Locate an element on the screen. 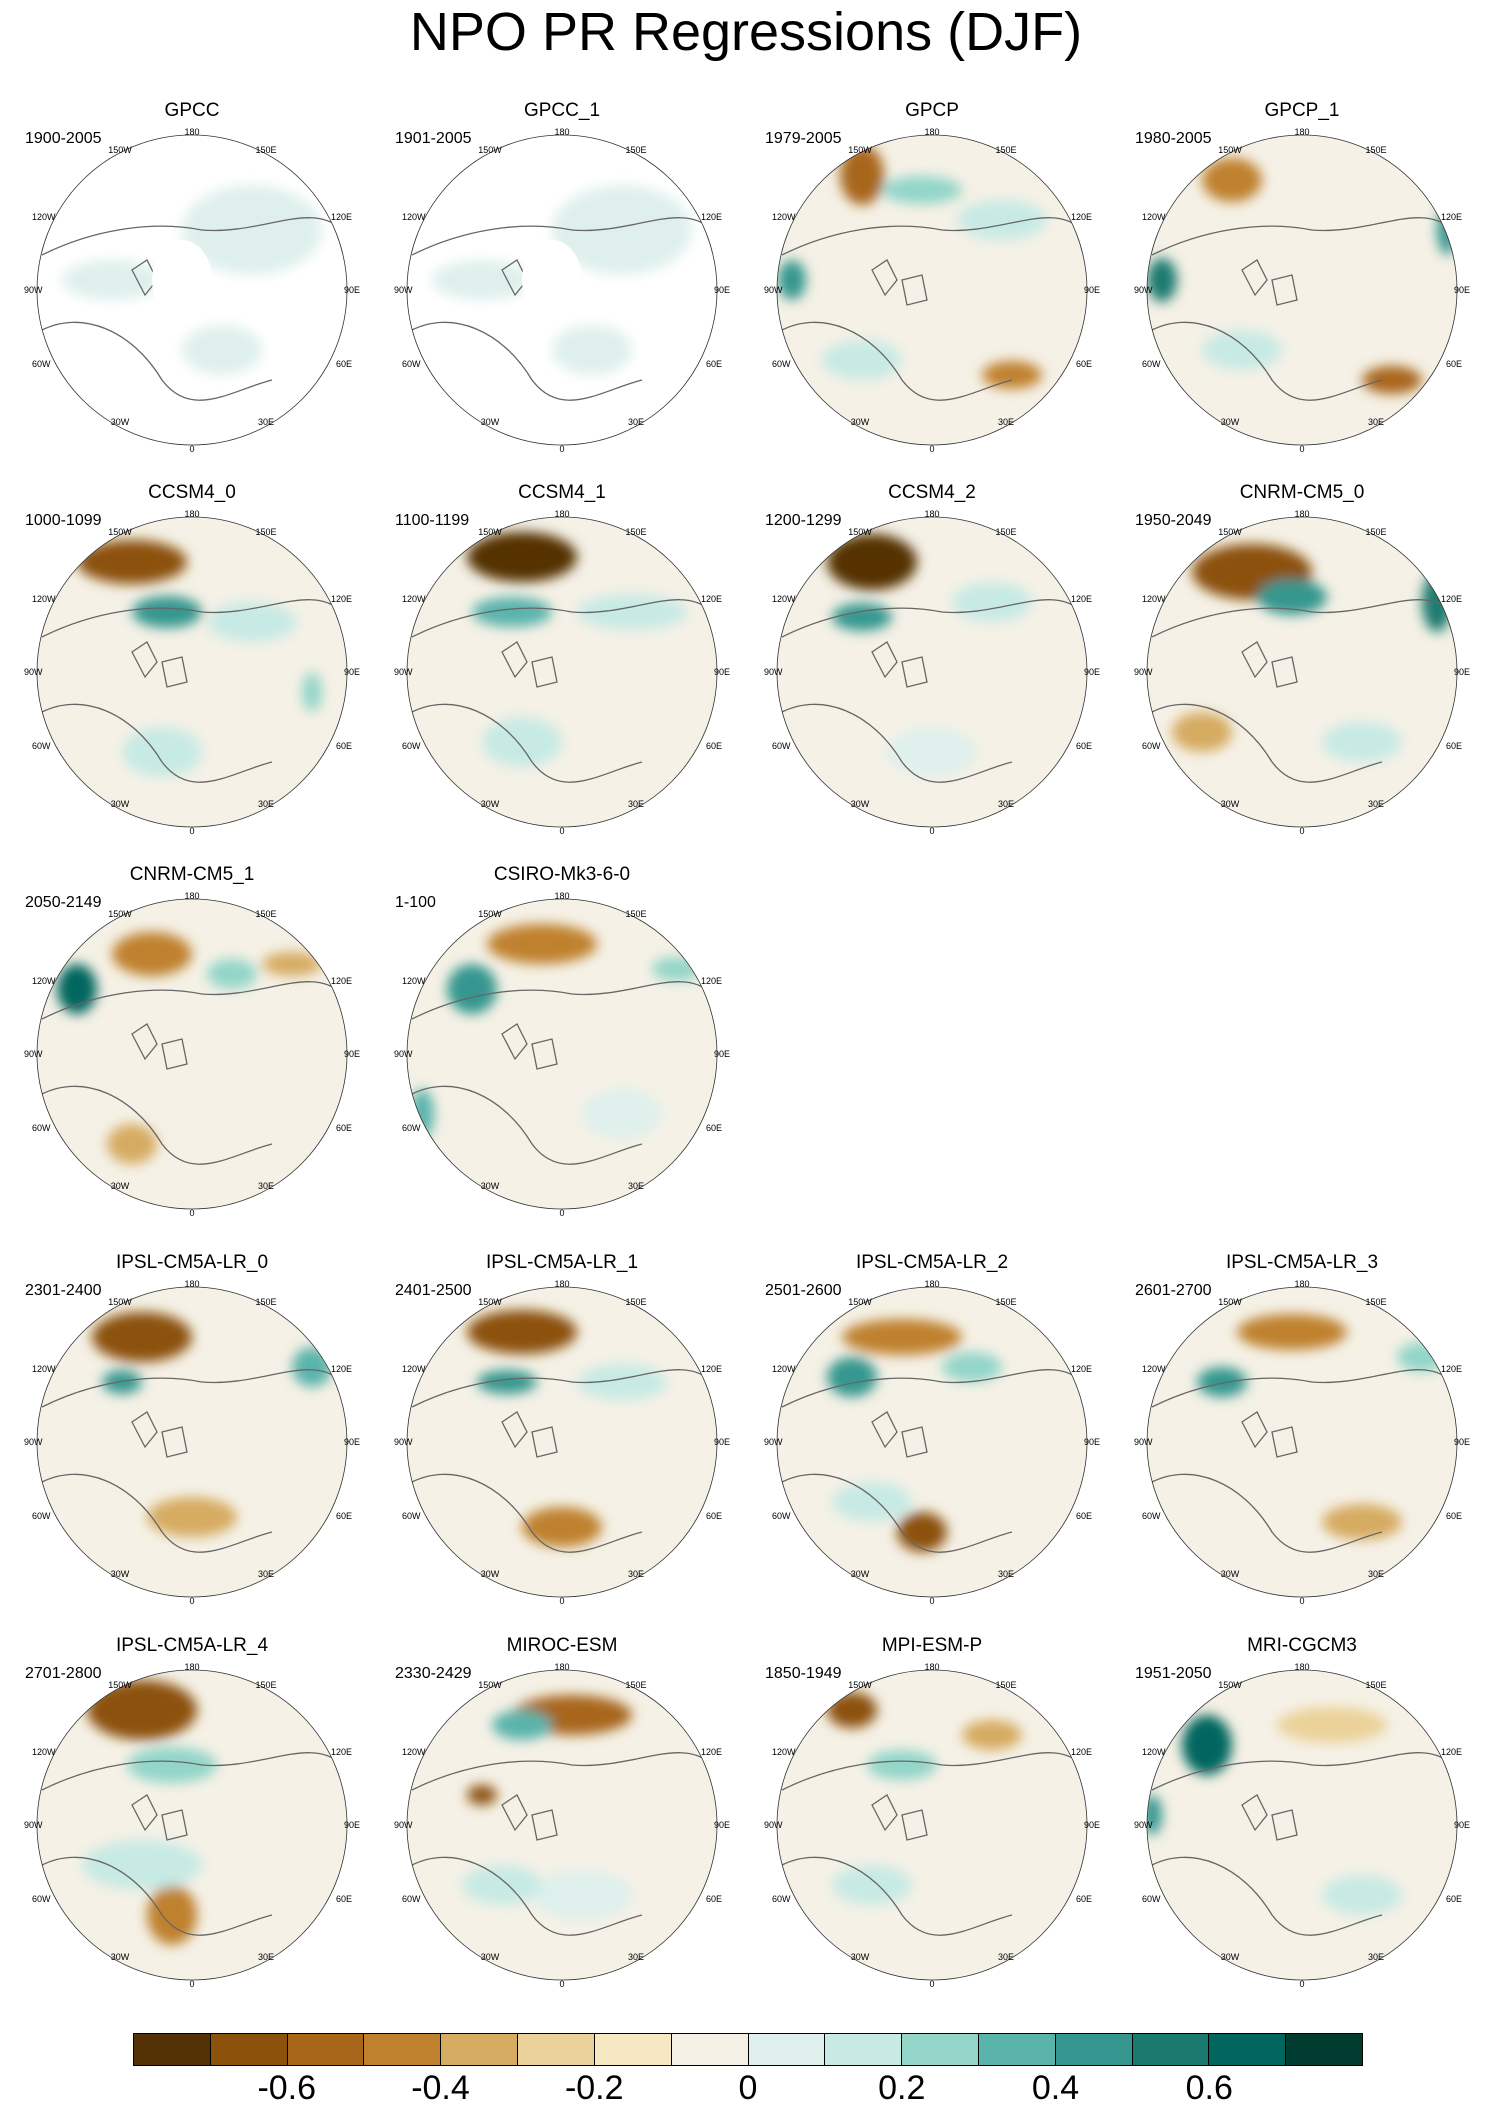 The height and width of the screenshot is (2110, 1492). missing-data-region is located at coordinates (182, 280).